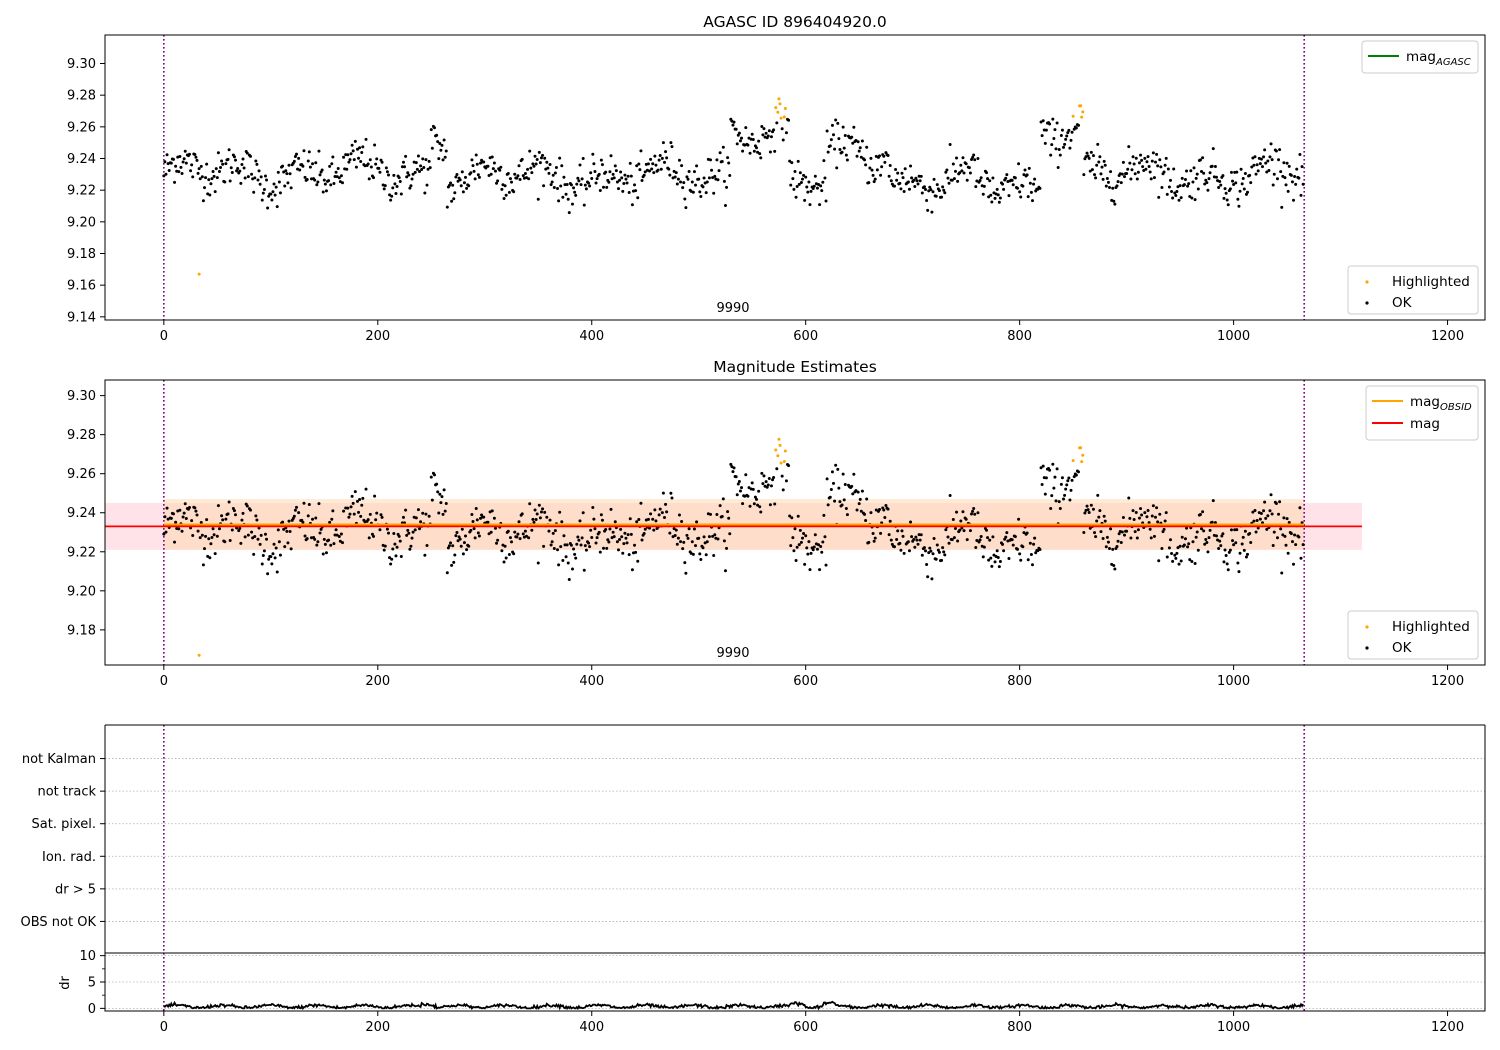 Image resolution: width=1500 pixels, height=1050 pixels. I want to click on dr-line, so click(733, 1005).